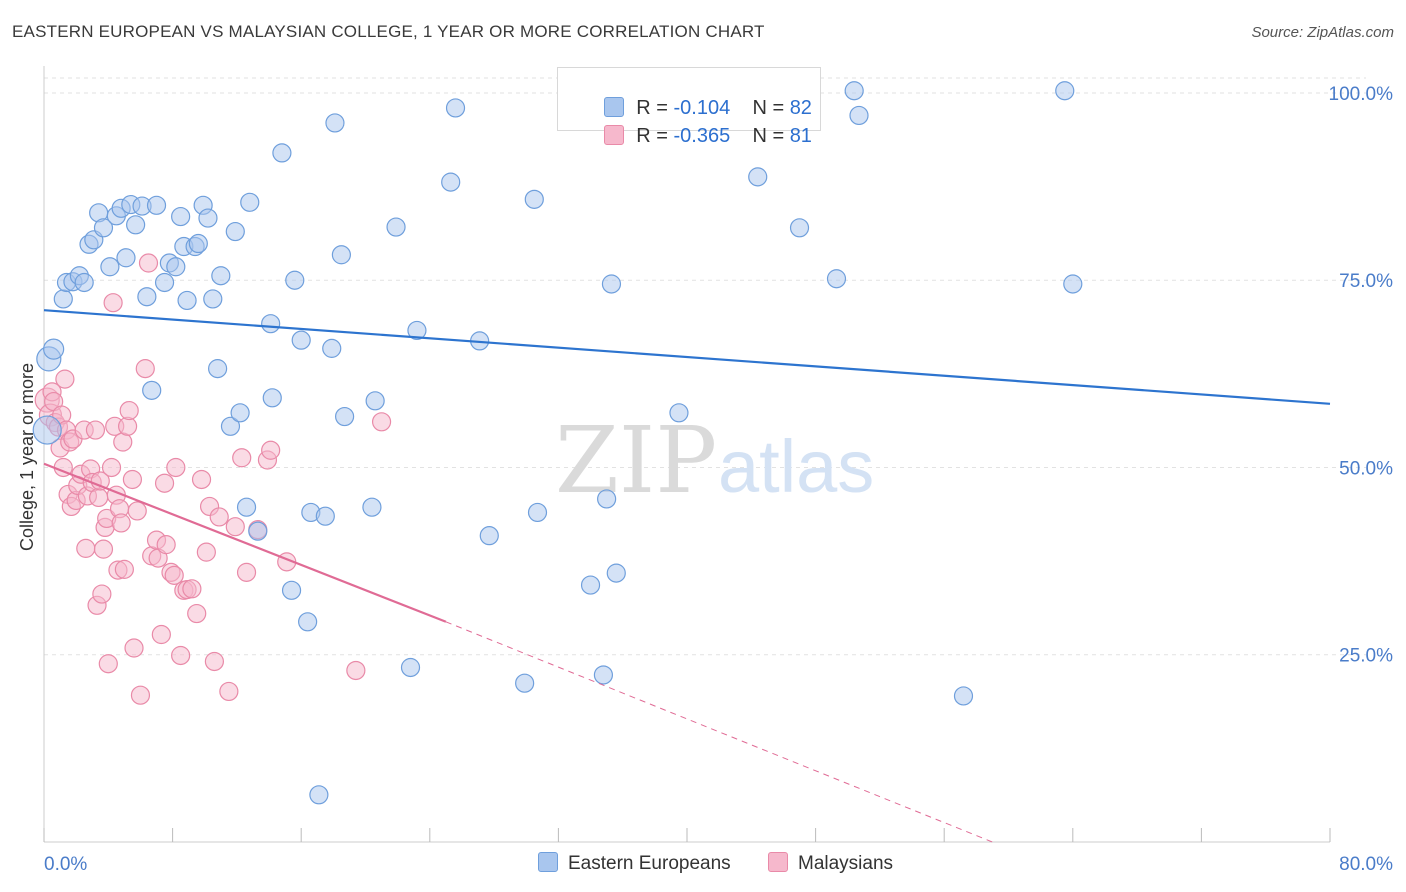 This screenshot has height=892, width=1406. I want to click on legend-n-value: 82, so click(800, 108).